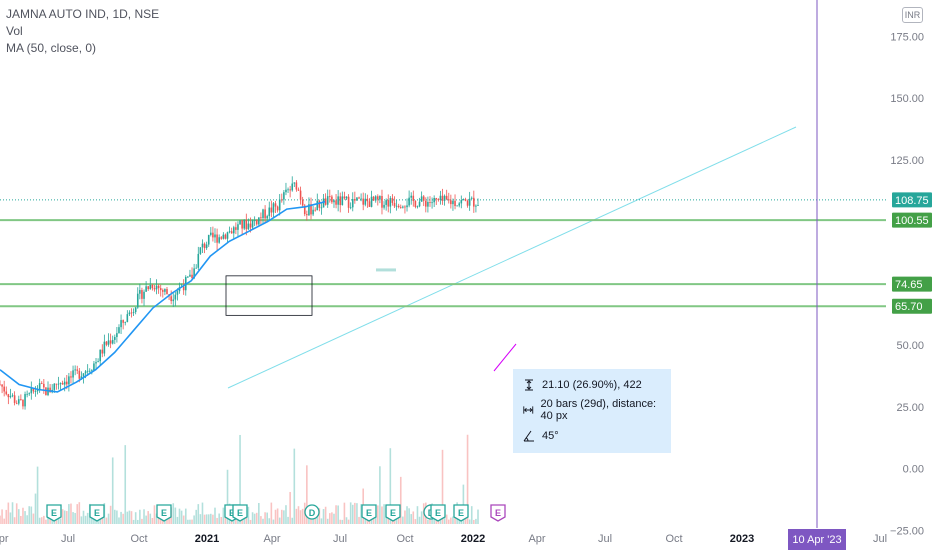 This screenshot has height=550, width=932. Describe the element at coordinates (907, 99) in the screenshot. I see `y-axis-tick-label: 150.00` at that location.